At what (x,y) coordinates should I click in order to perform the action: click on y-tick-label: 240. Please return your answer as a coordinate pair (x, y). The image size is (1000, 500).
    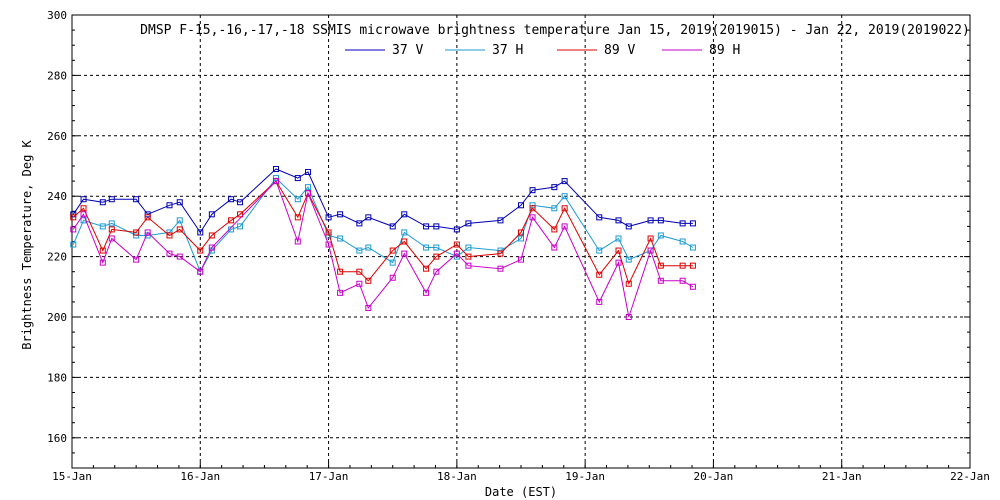
    Looking at the image, I should click on (57, 196).